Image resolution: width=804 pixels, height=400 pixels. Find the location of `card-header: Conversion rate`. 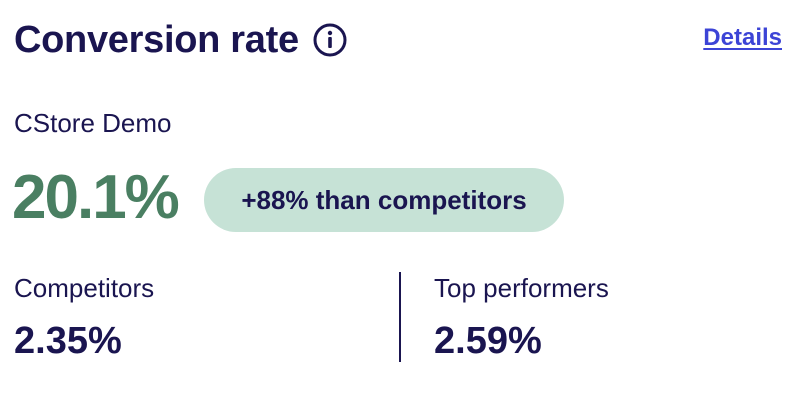

card-header: Conversion rate is located at coordinates (180, 40).